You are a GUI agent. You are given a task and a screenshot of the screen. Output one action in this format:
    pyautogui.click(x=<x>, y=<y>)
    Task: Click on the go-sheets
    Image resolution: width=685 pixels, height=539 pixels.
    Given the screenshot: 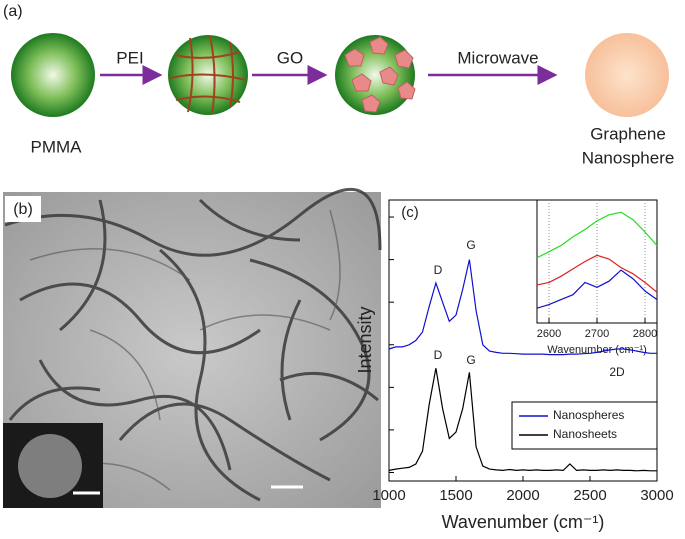 What is the action you would take?
    pyautogui.click(x=380, y=74)
    